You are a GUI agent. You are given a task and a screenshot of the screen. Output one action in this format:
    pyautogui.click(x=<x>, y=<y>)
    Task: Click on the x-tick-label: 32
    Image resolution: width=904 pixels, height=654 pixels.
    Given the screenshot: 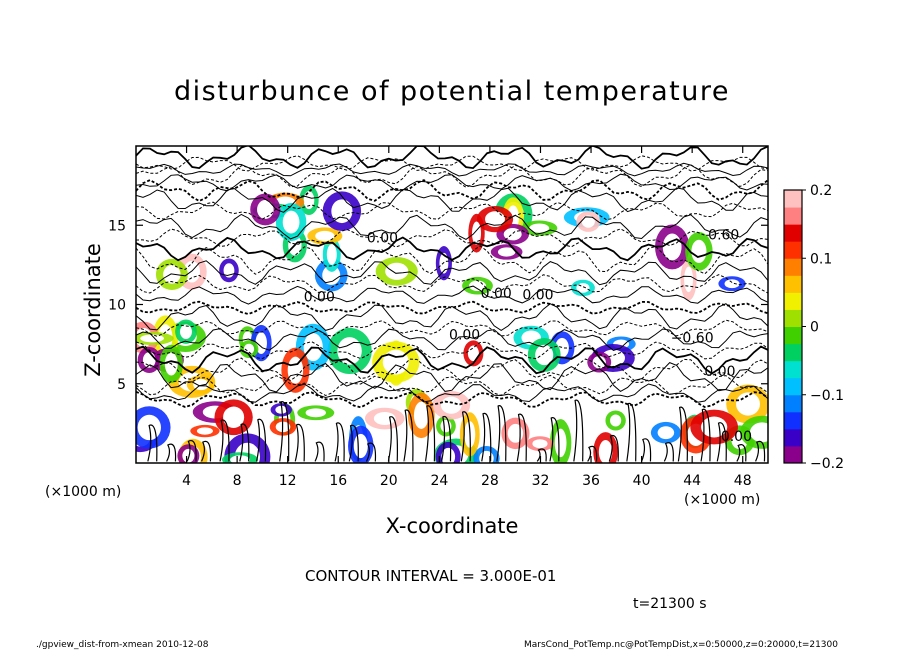 What is the action you would take?
    pyautogui.click(x=541, y=481)
    